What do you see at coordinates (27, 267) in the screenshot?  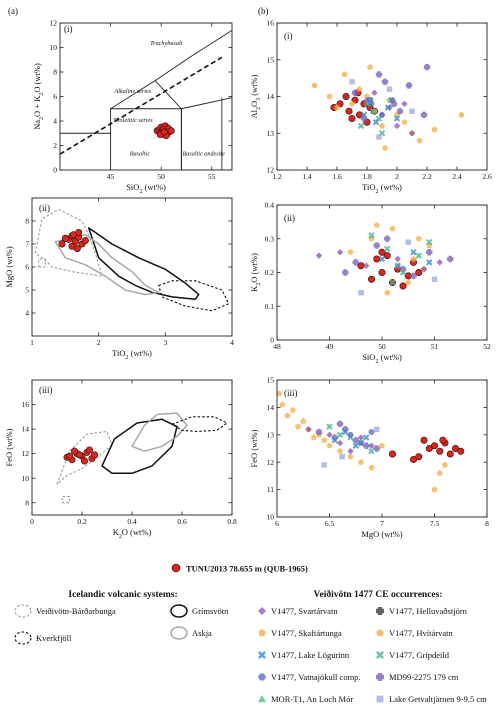 I see `y-tick-label: 6` at bounding box center [27, 267].